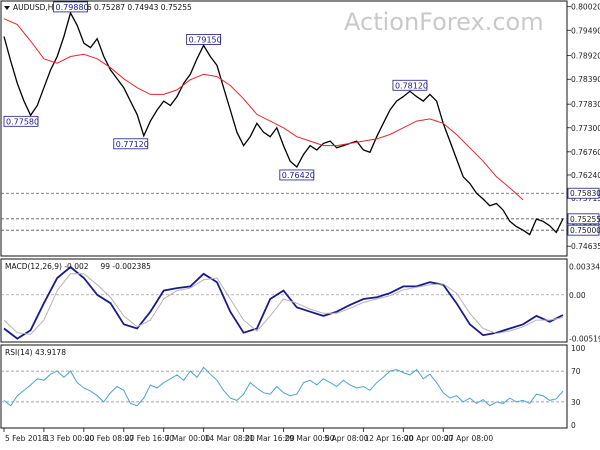 This screenshot has width=600, height=450. I want to click on rsi-header-text: RSI(14) 43.9178, so click(35, 352).